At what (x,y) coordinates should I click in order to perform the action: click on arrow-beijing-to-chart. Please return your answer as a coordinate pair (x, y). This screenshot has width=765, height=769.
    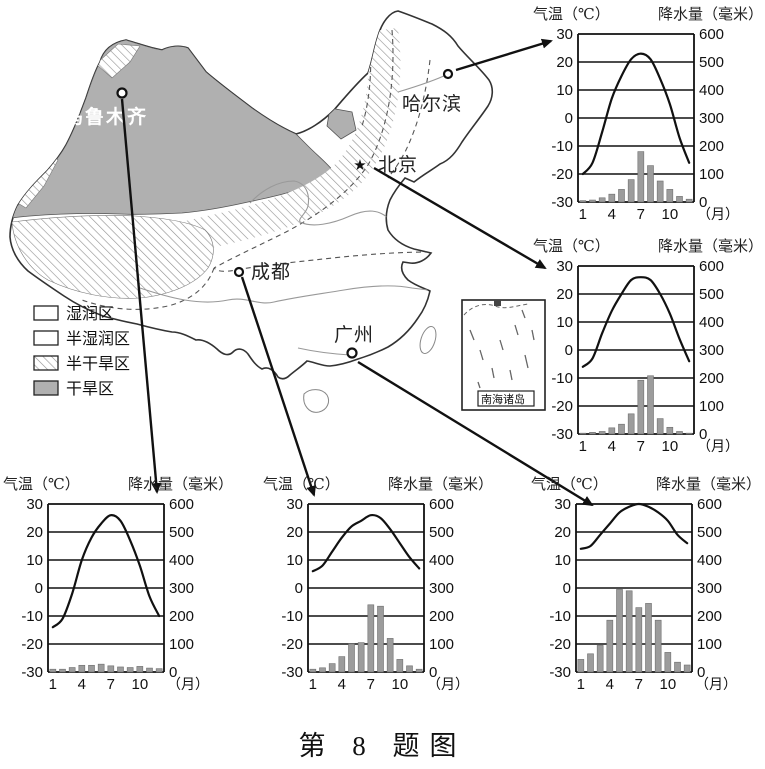
    Looking at the image, I should click on (460, 218).